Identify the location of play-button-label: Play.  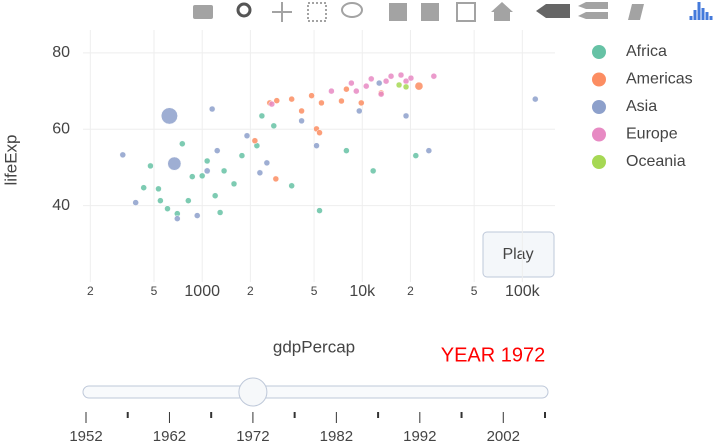
(517, 254).